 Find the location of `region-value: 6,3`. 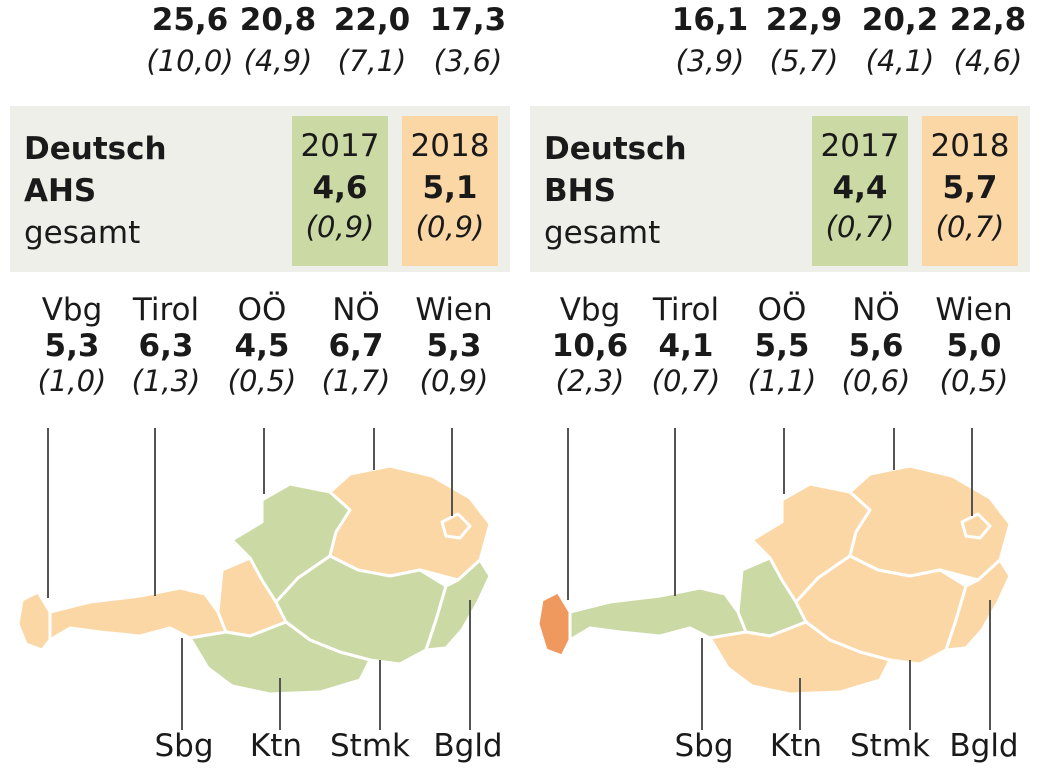

region-value: 6,3 is located at coordinates (166, 346).